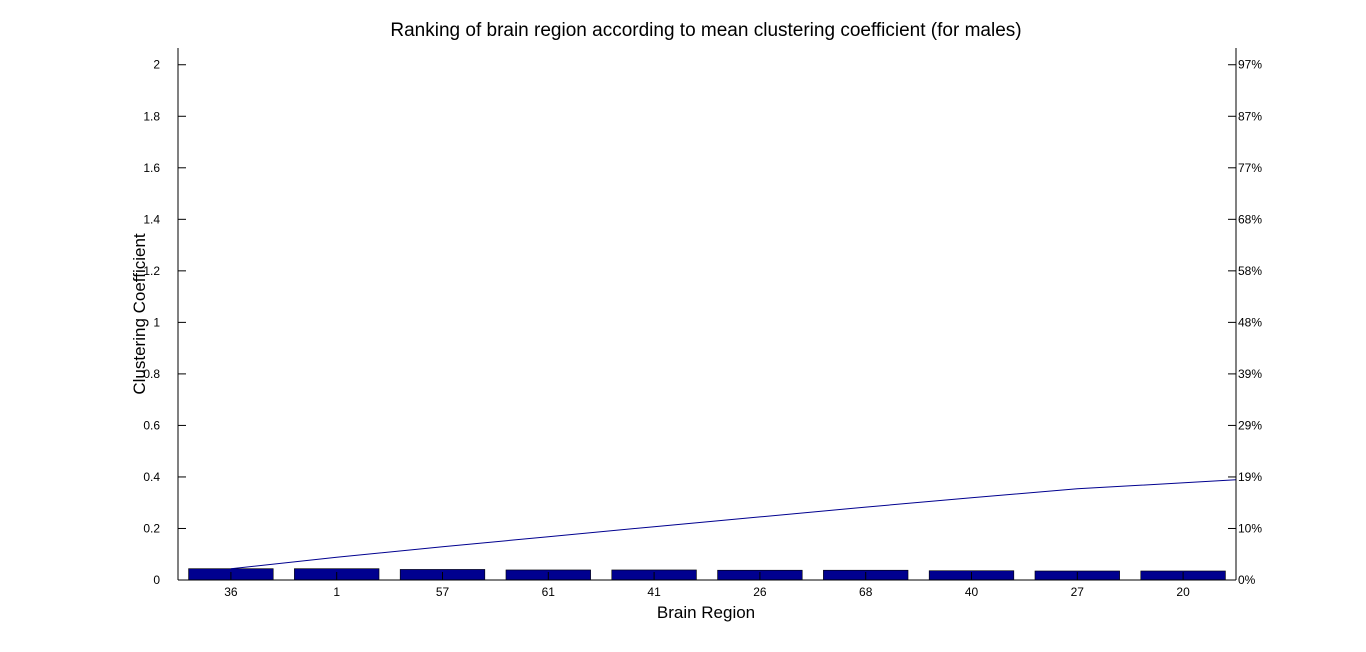 The image size is (1366, 652). What do you see at coordinates (1250, 65) in the screenshot?
I see `y2-tick-label: 97%` at bounding box center [1250, 65].